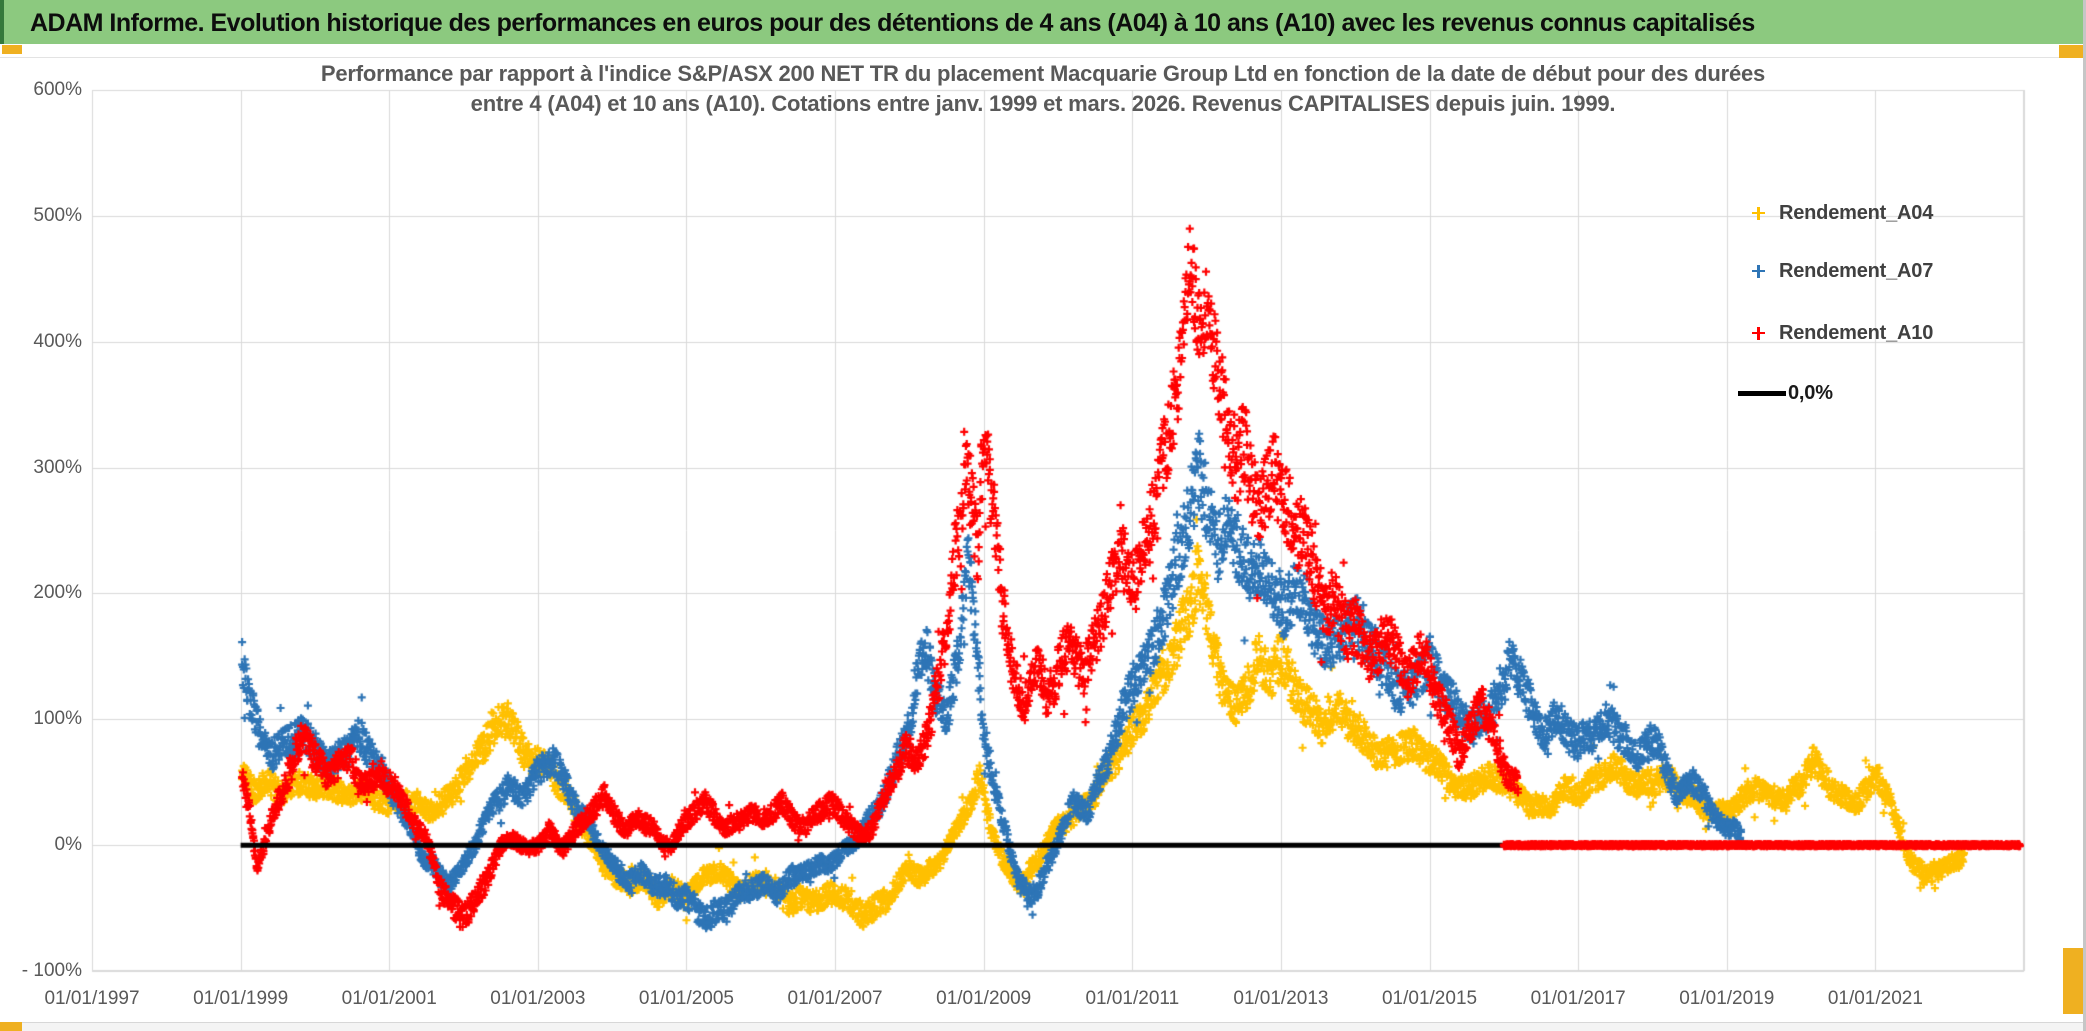 Image resolution: width=2086 pixels, height=1031 pixels. What do you see at coordinates (1875, 998) in the screenshot?
I see `x-axis-tick-label: 01/01/2021` at bounding box center [1875, 998].